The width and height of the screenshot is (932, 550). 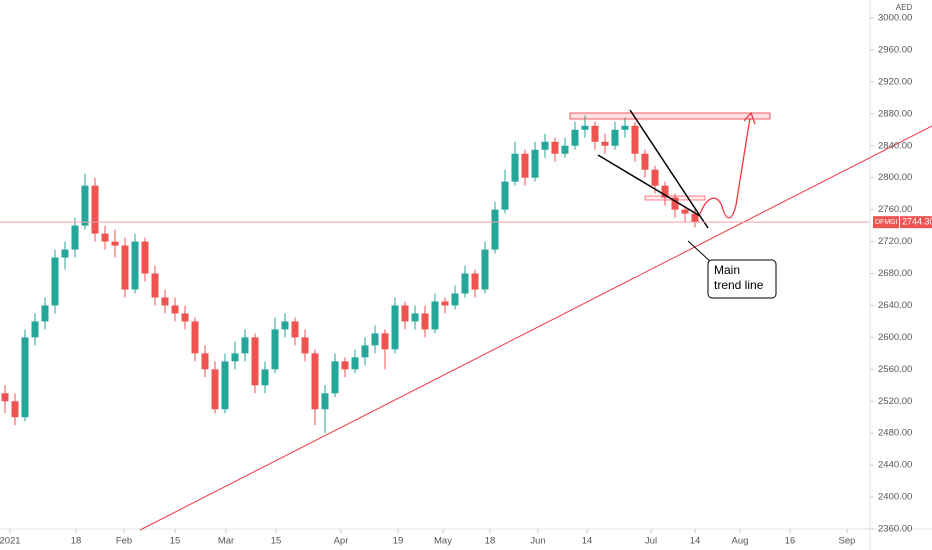 What do you see at coordinates (10, 541) in the screenshot?
I see `x-tick-label: 2021` at bounding box center [10, 541].